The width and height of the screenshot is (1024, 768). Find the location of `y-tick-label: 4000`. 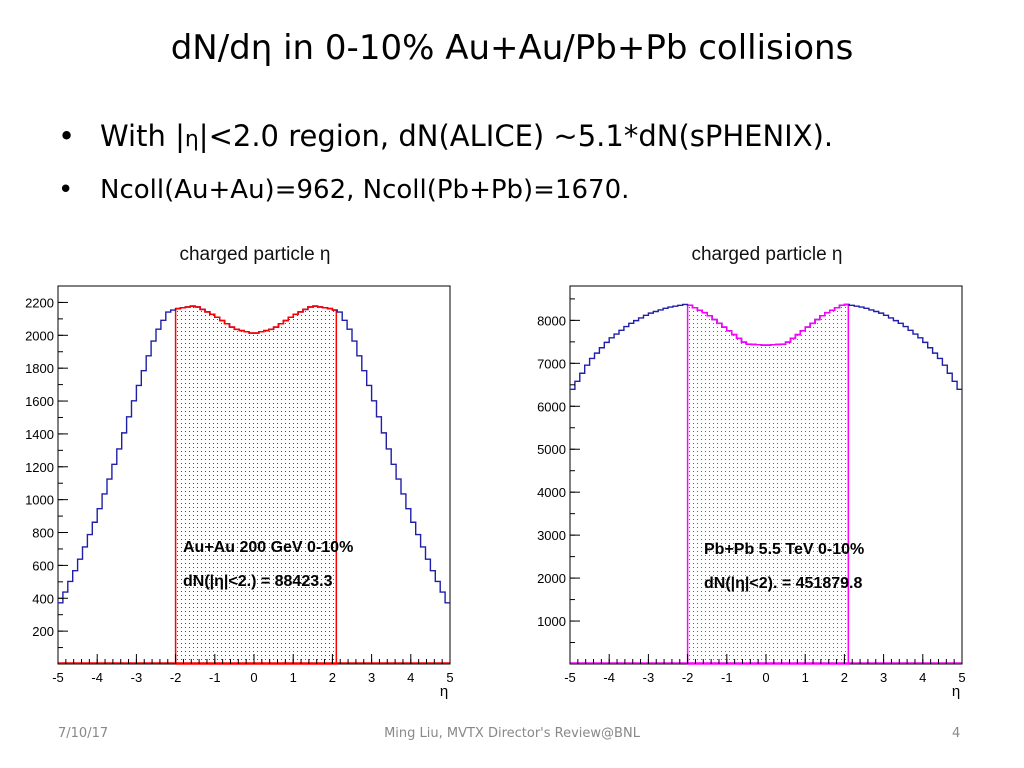

y-tick-label: 4000 is located at coordinates (551, 492).